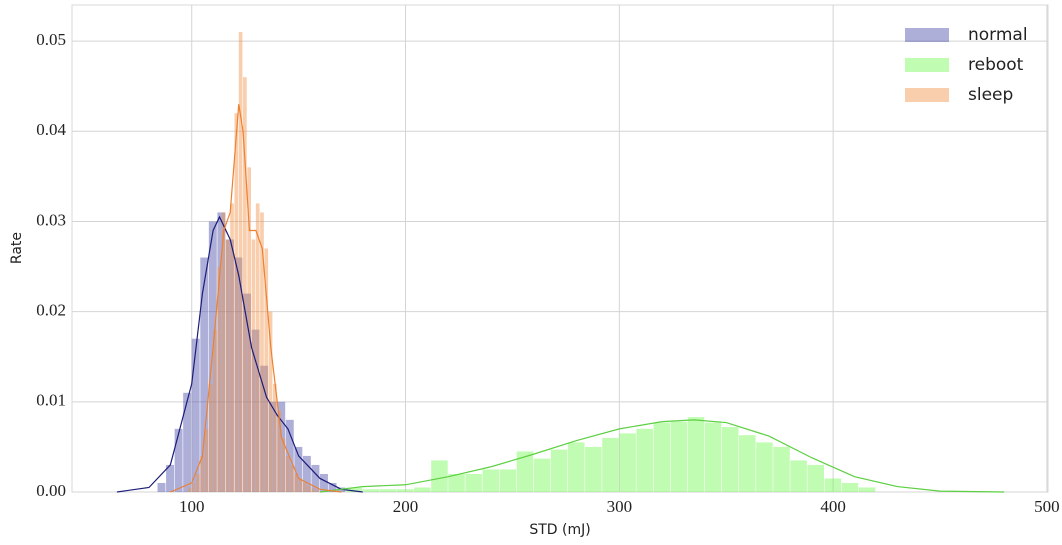 The image size is (1062, 545). I want to click on x-tick-label: 100, so click(192, 506).